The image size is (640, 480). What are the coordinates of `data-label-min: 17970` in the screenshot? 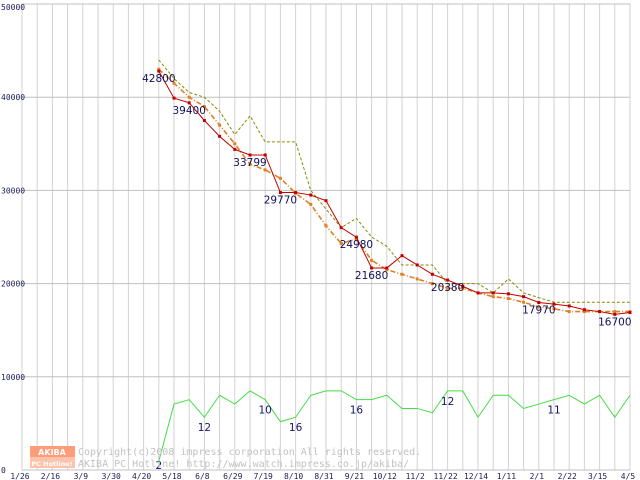 It's located at (538, 311).